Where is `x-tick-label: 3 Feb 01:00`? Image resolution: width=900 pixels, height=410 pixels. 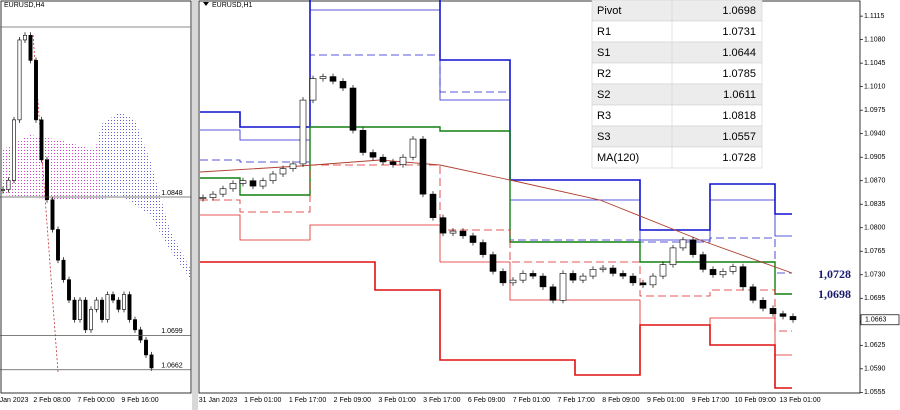
x-tick-label: 3 Feb 01:00 is located at coordinates (396, 400).